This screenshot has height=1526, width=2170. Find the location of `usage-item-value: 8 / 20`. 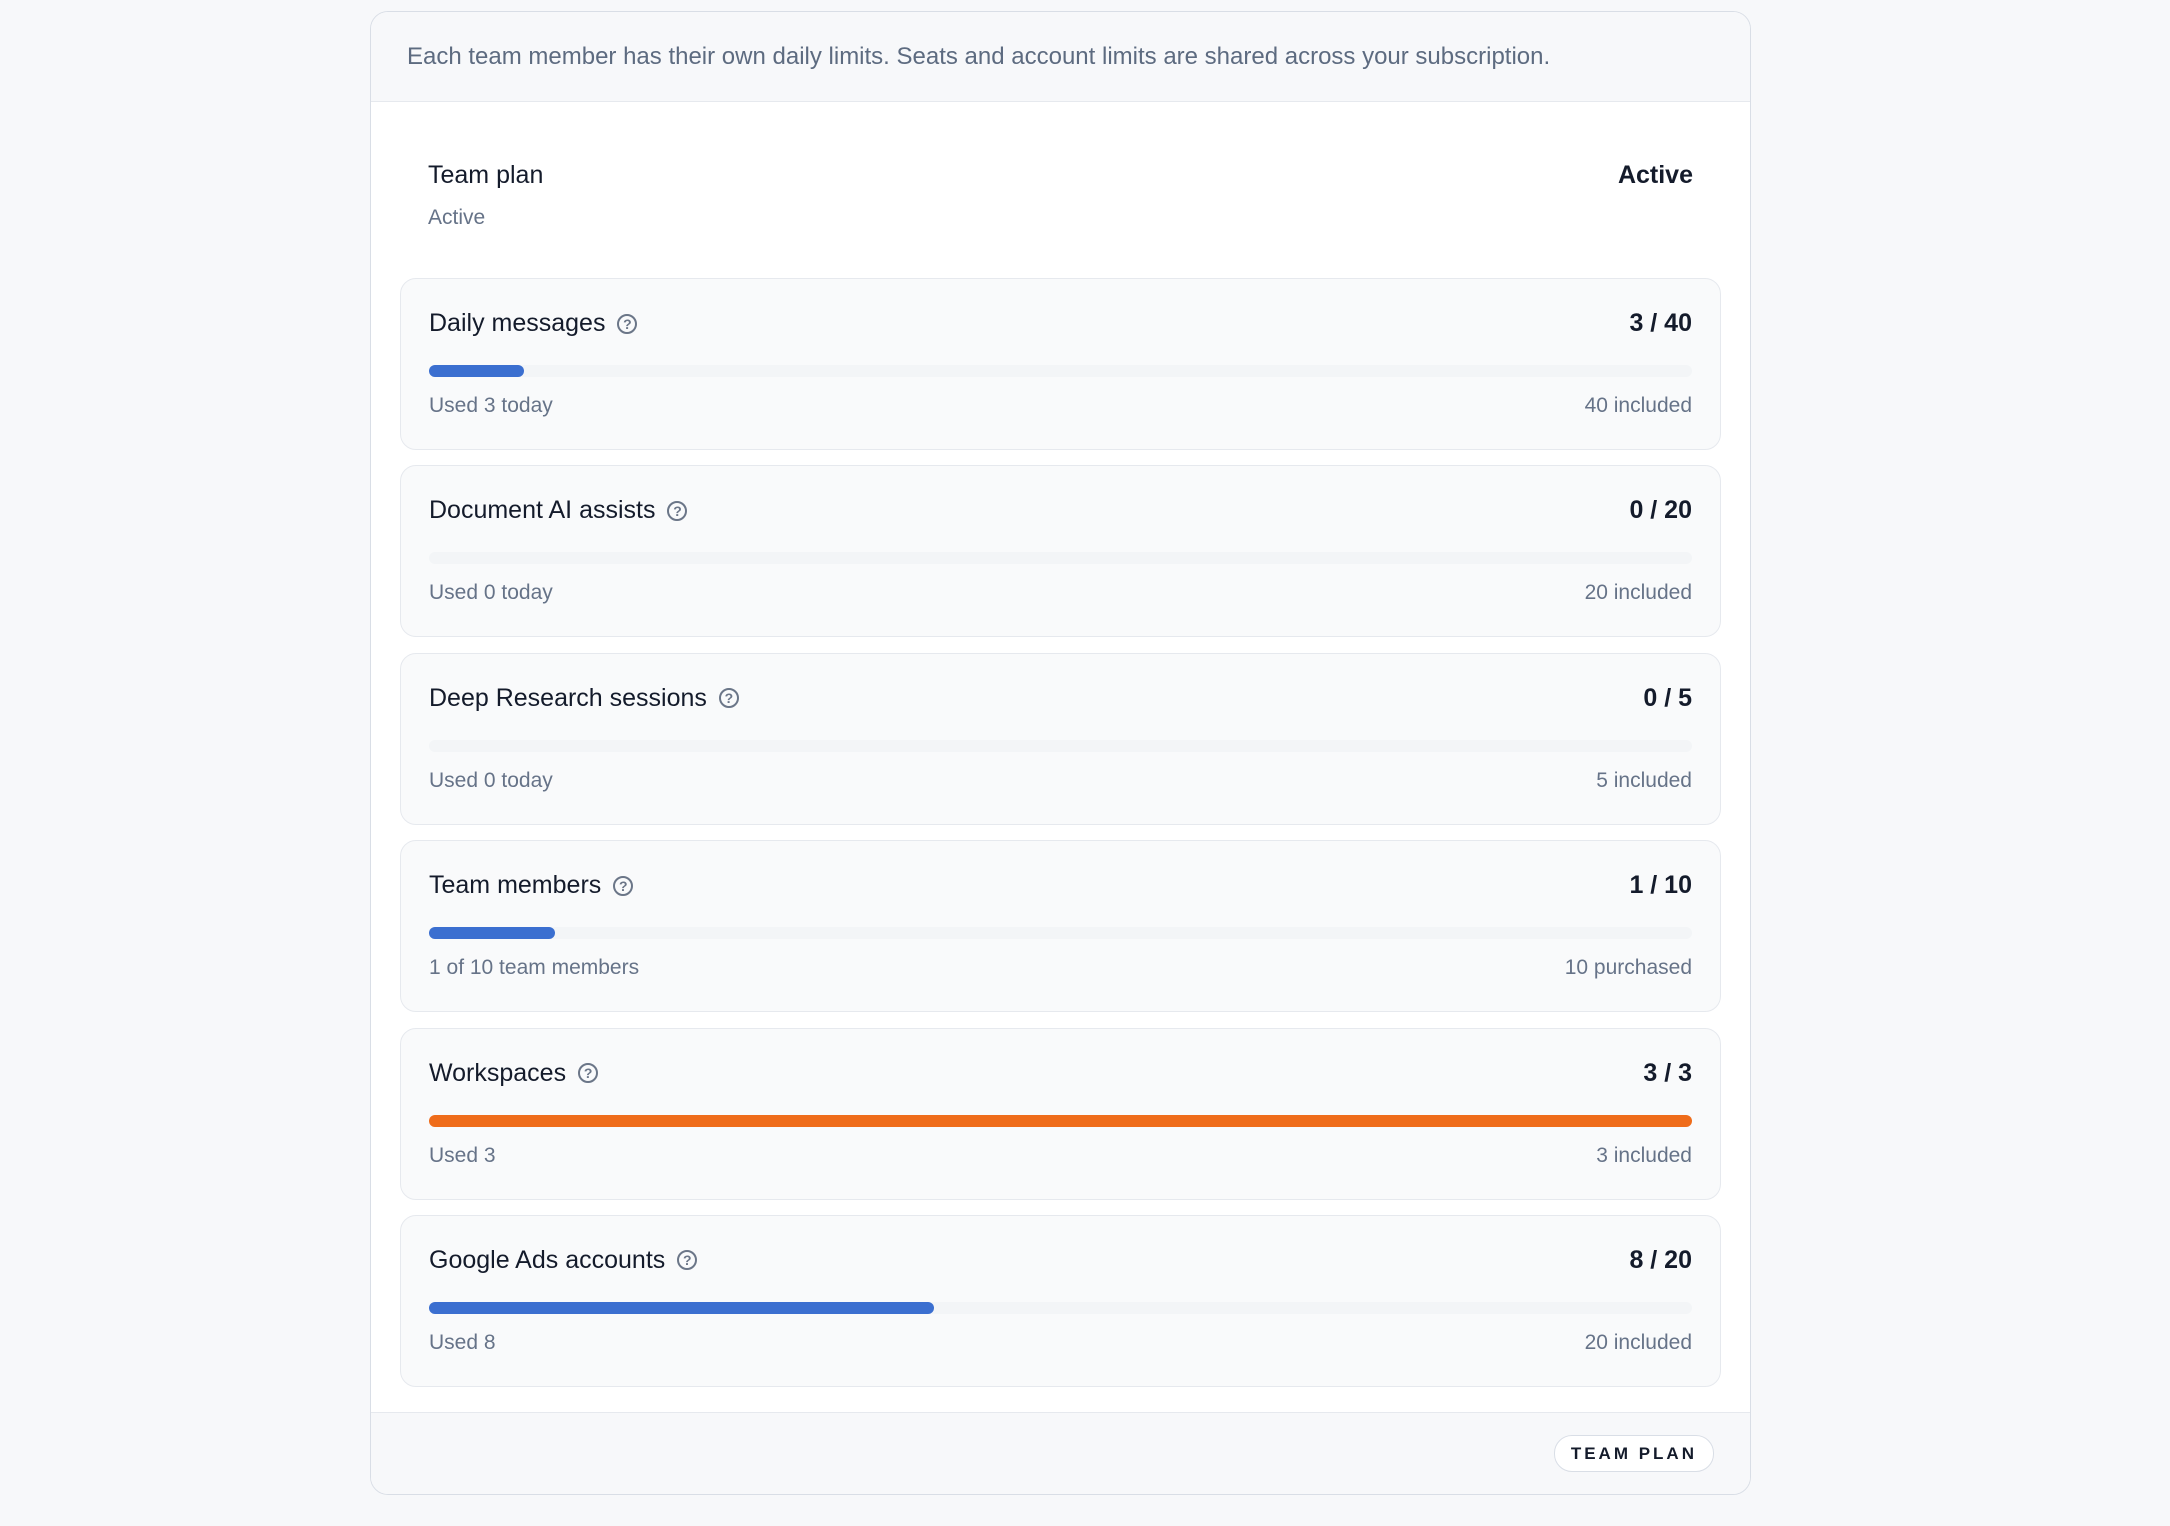

usage-item-value: 8 / 20 is located at coordinates (1660, 1259).